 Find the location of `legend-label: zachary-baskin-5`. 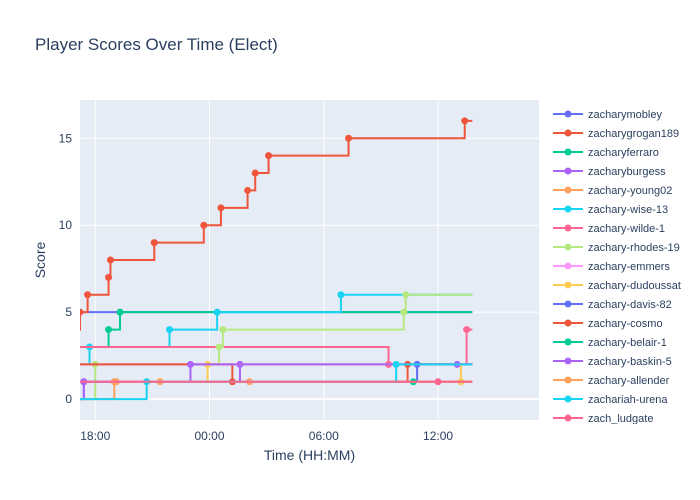

legend-label: zachary-baskin-5 is located at coordinates (630, 362).